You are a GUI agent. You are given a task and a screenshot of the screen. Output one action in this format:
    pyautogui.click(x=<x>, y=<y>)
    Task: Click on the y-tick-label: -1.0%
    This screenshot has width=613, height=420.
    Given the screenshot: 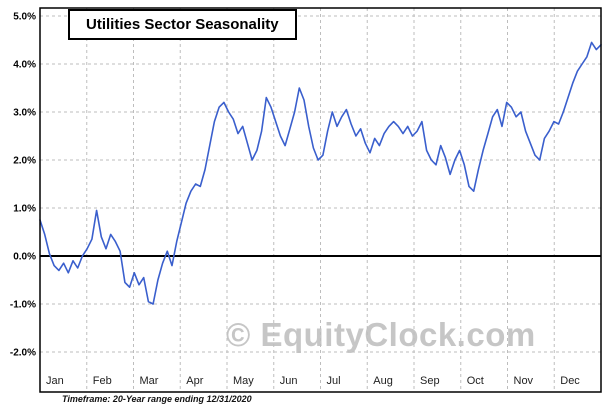 What is the action you would take?
    pyautogui.click(x=23, y=305)
    